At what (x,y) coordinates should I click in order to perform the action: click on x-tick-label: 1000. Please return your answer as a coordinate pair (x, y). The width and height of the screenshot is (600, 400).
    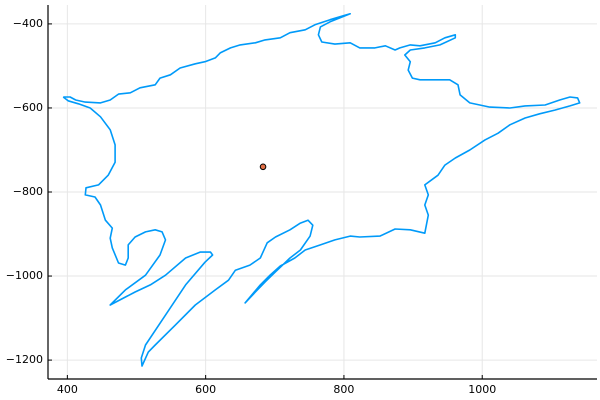
    Looking at the image, I should click on (482, 389).